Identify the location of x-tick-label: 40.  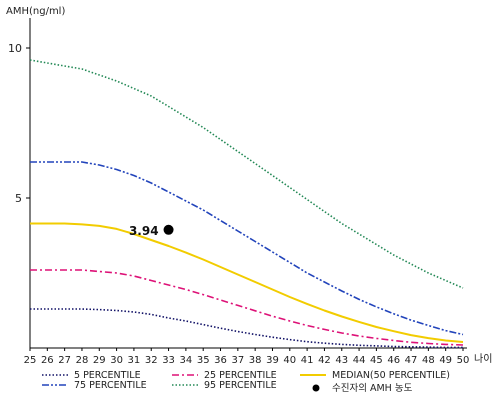
(289, 360).